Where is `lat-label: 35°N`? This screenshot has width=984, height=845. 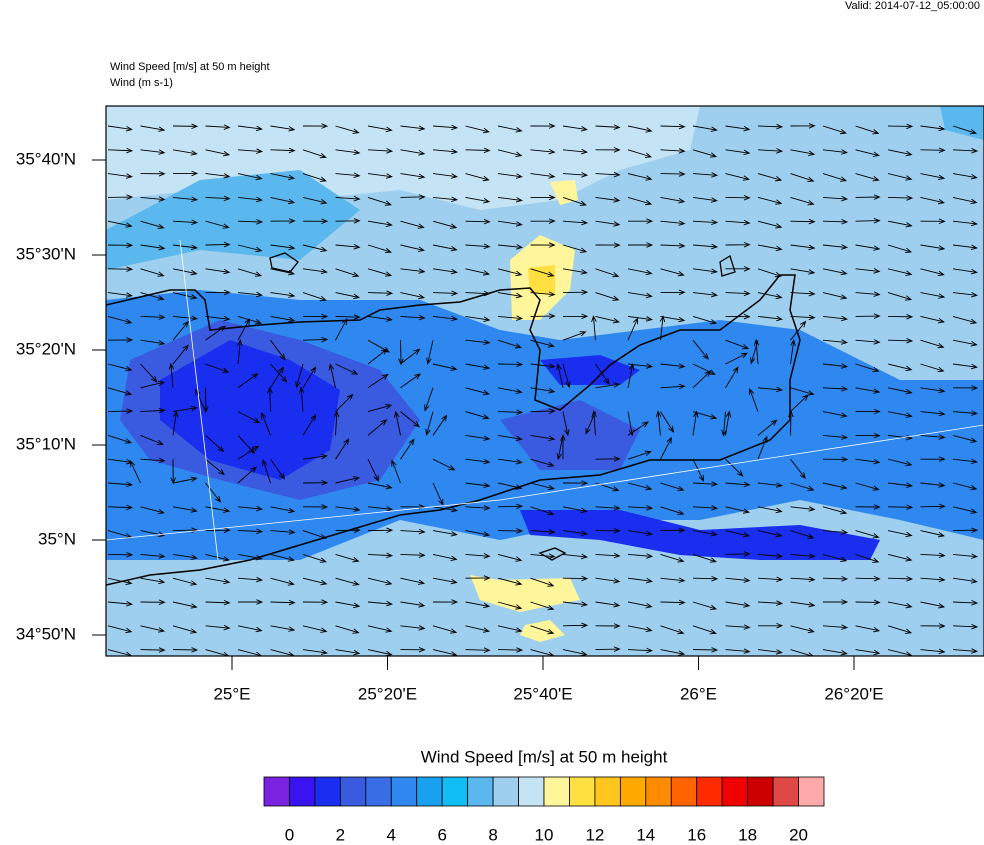 lat-label: 35°N is located at coordinates (57, 538).